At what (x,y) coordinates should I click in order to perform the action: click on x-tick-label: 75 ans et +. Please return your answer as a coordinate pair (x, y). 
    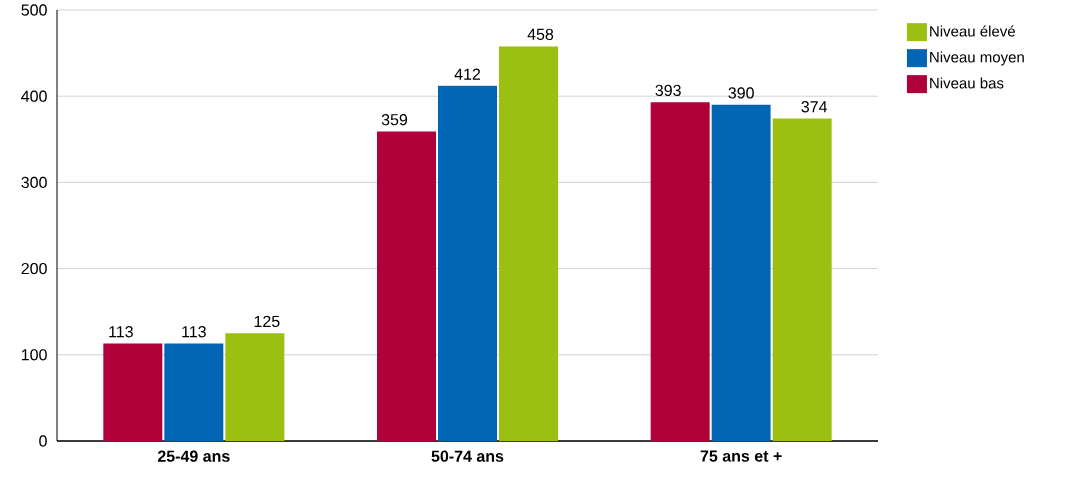
    Looking at the image, I should click on (741, 456).